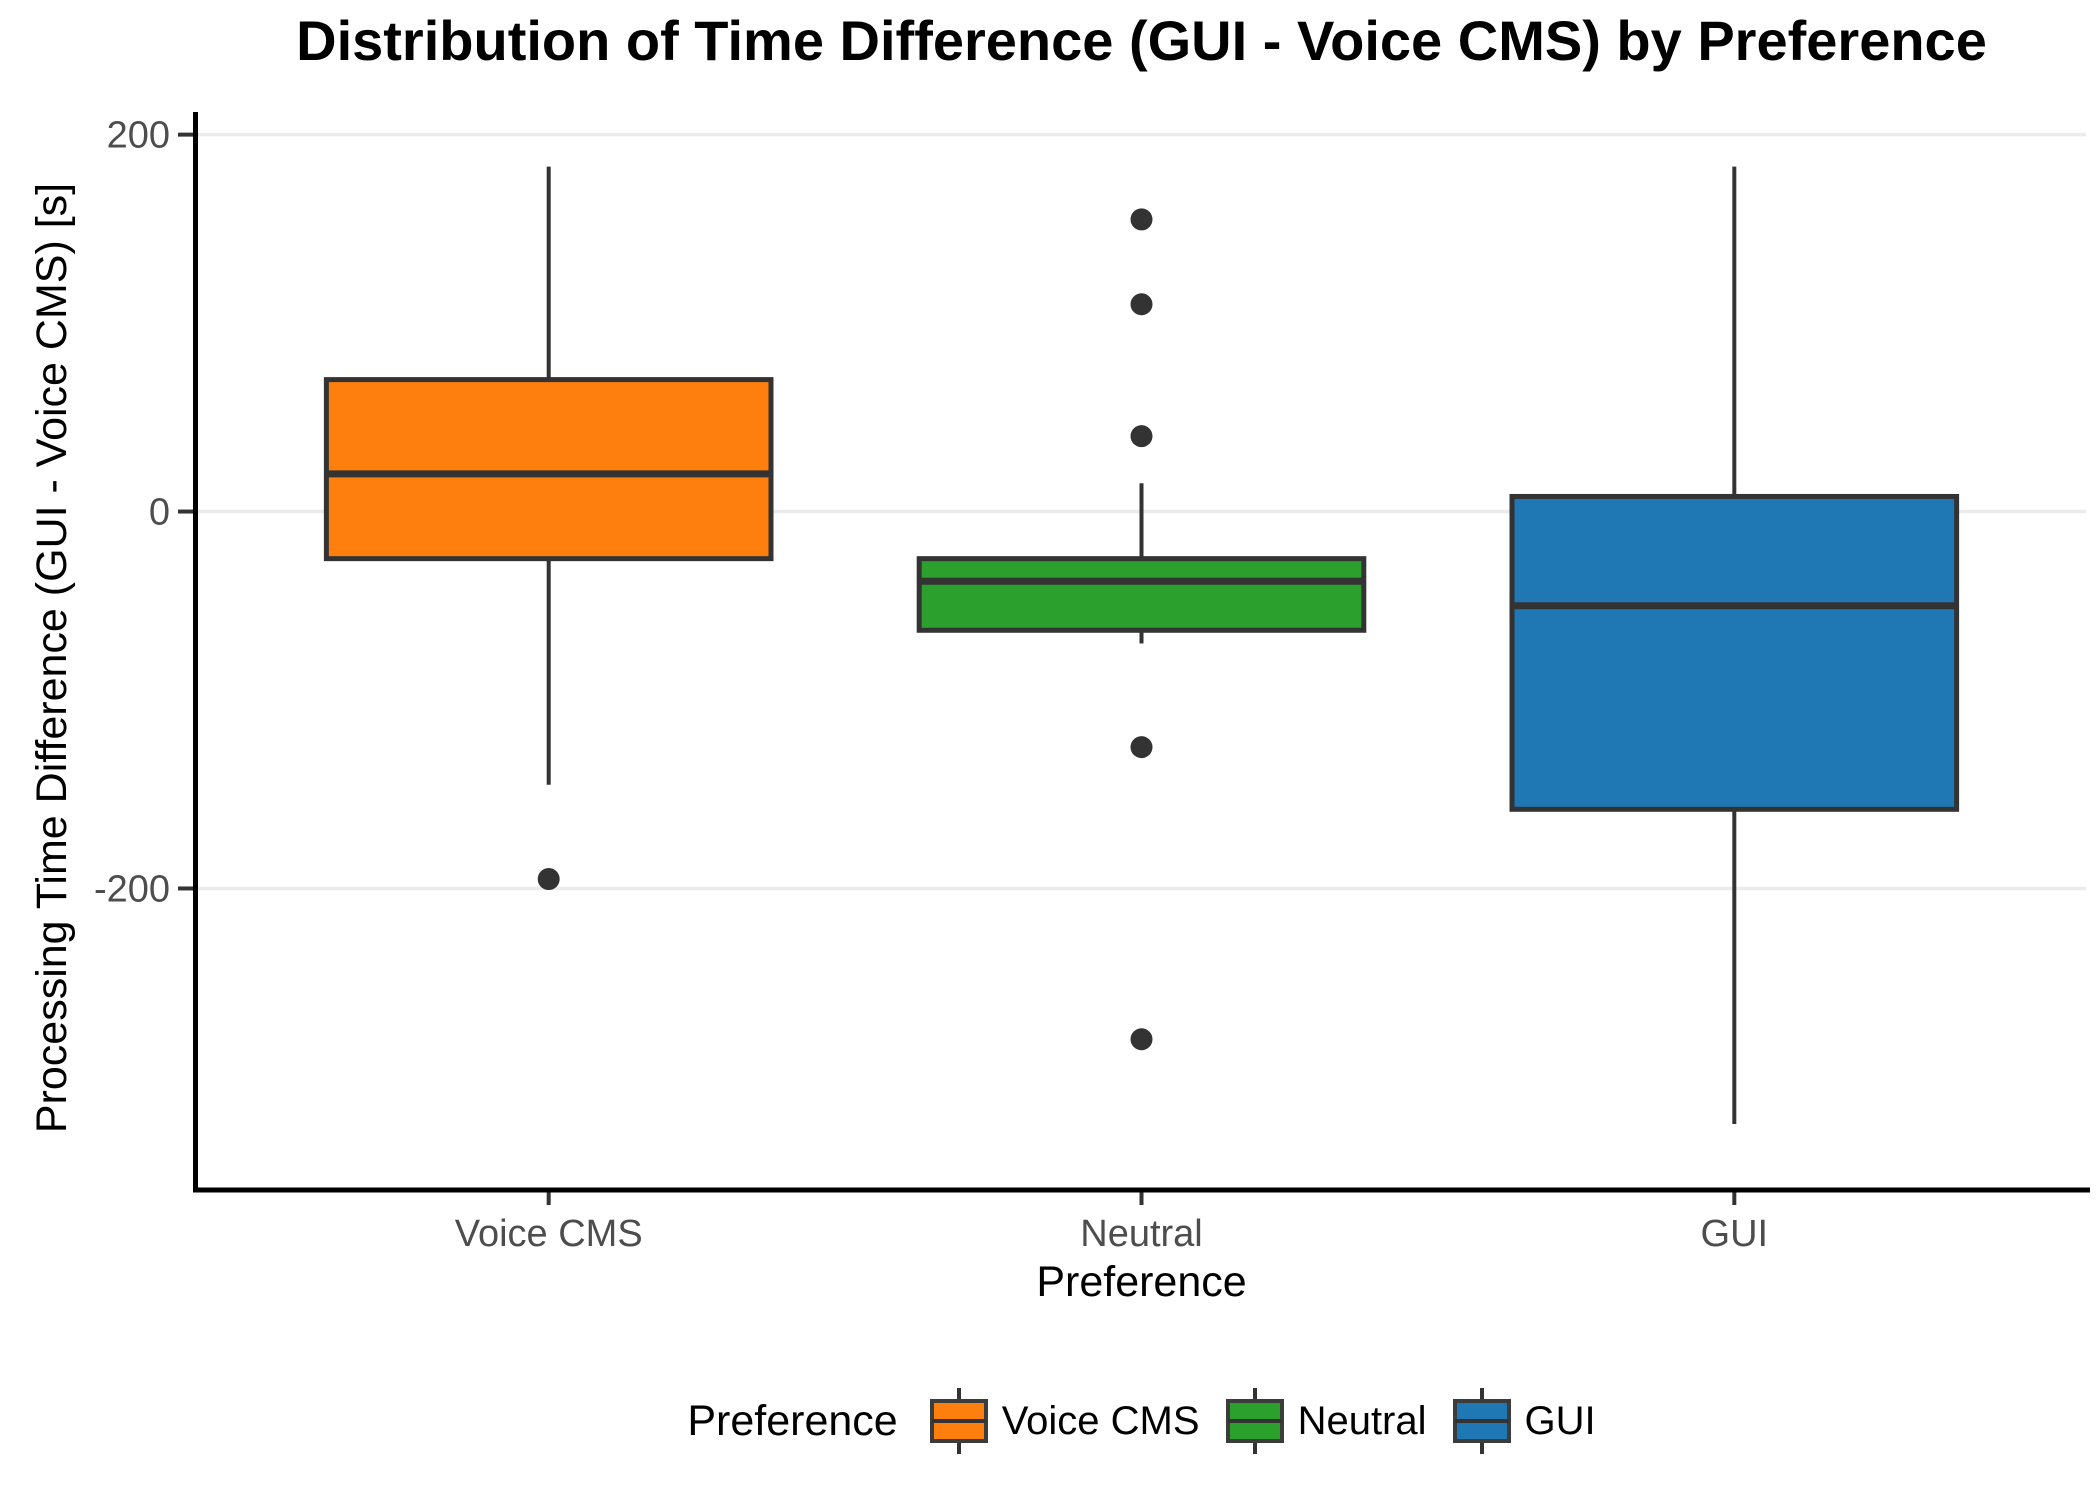  What do you see at coordinates (132, 889) in the screenshot?
I see `y-tick-label: -200` at bounding box center [132, 889].